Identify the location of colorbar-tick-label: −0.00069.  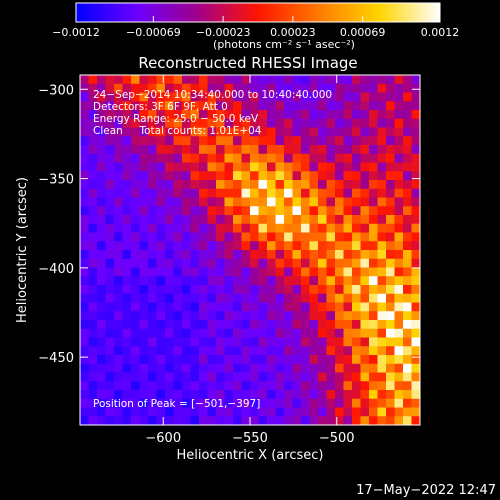
(153, 32).